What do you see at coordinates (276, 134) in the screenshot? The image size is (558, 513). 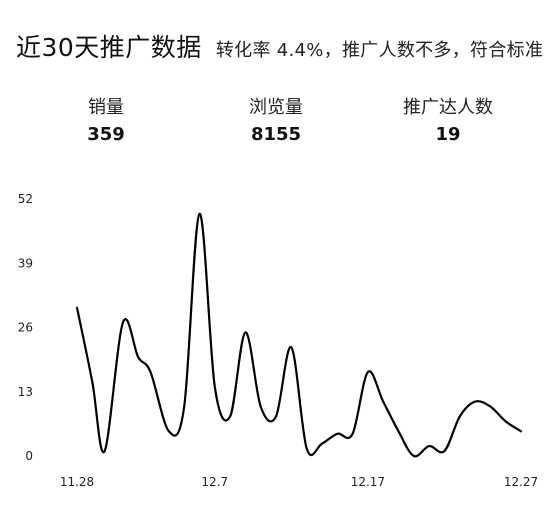 I see `stat-views-value: 8155` at bounding box center [276, 134].